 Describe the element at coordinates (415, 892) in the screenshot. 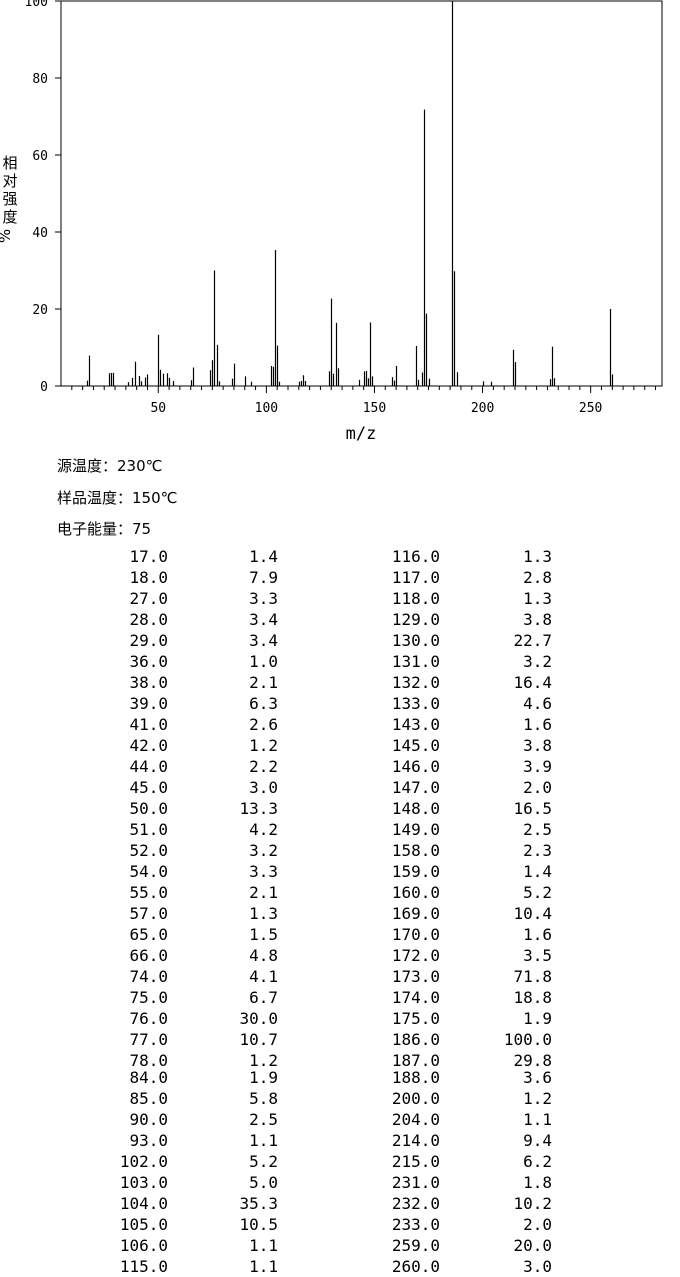

I see `mz-right: 160.0` at that location.